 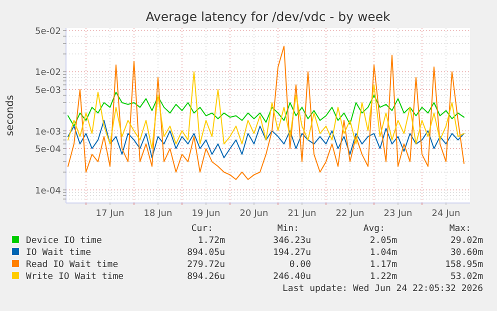 I want to click on x-tick-label: 24 Jun, so click(x=446, y=214).